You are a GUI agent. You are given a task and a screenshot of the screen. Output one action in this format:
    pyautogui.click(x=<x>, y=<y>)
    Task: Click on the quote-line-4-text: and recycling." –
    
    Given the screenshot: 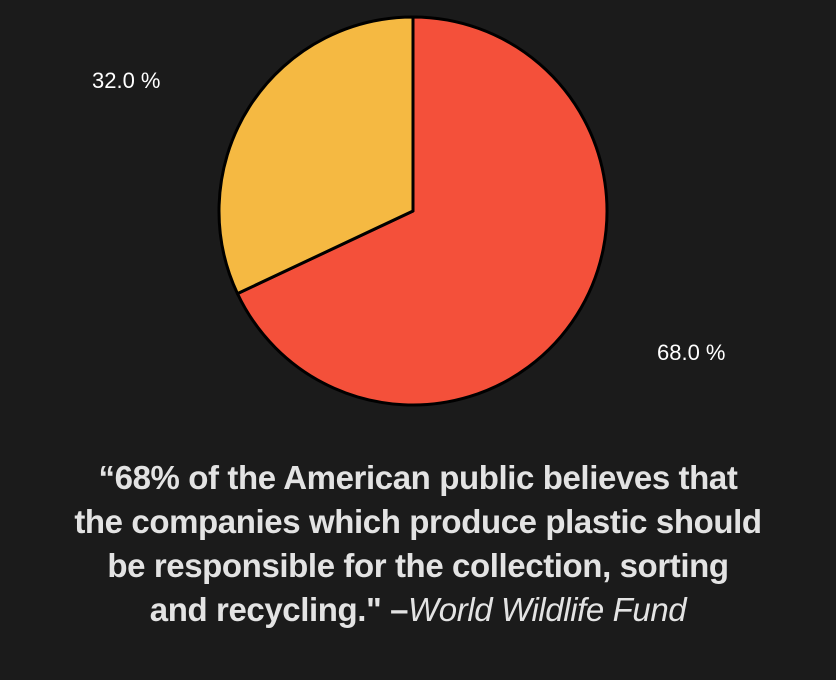 What is the action you would take?
    pyautogui.click(x=279, y=609)
    